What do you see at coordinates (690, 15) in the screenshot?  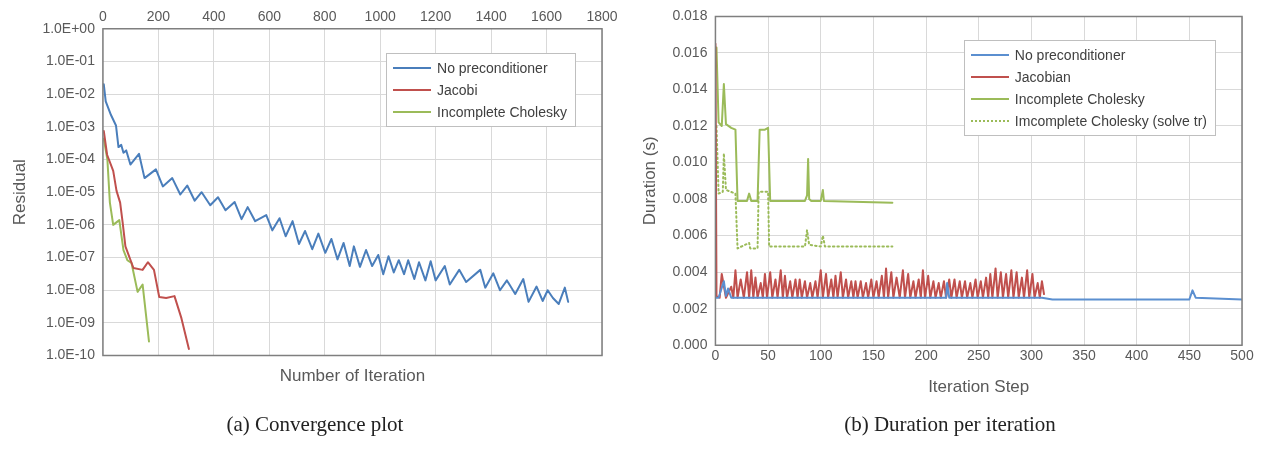 I see `y-tick-label: 0.018` at bounding box center [690, 15].